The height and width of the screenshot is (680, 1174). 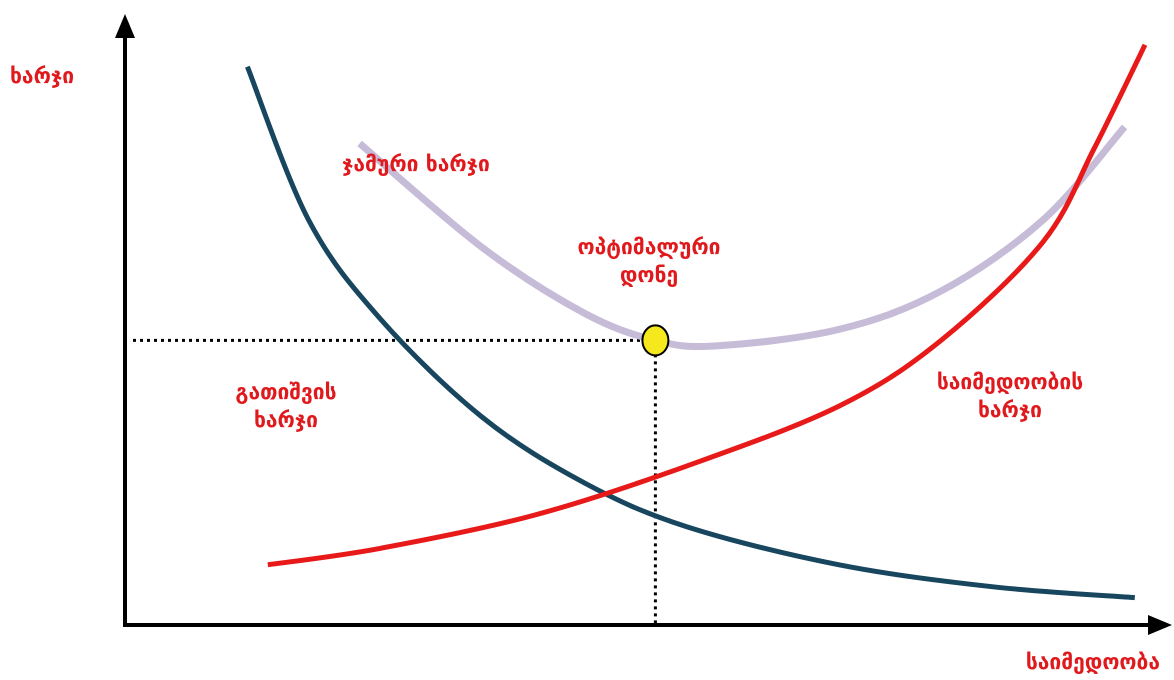 I want to click on reliability-cost-label: საიმედოობის ხარჯი, so click(x=1010, y=396).